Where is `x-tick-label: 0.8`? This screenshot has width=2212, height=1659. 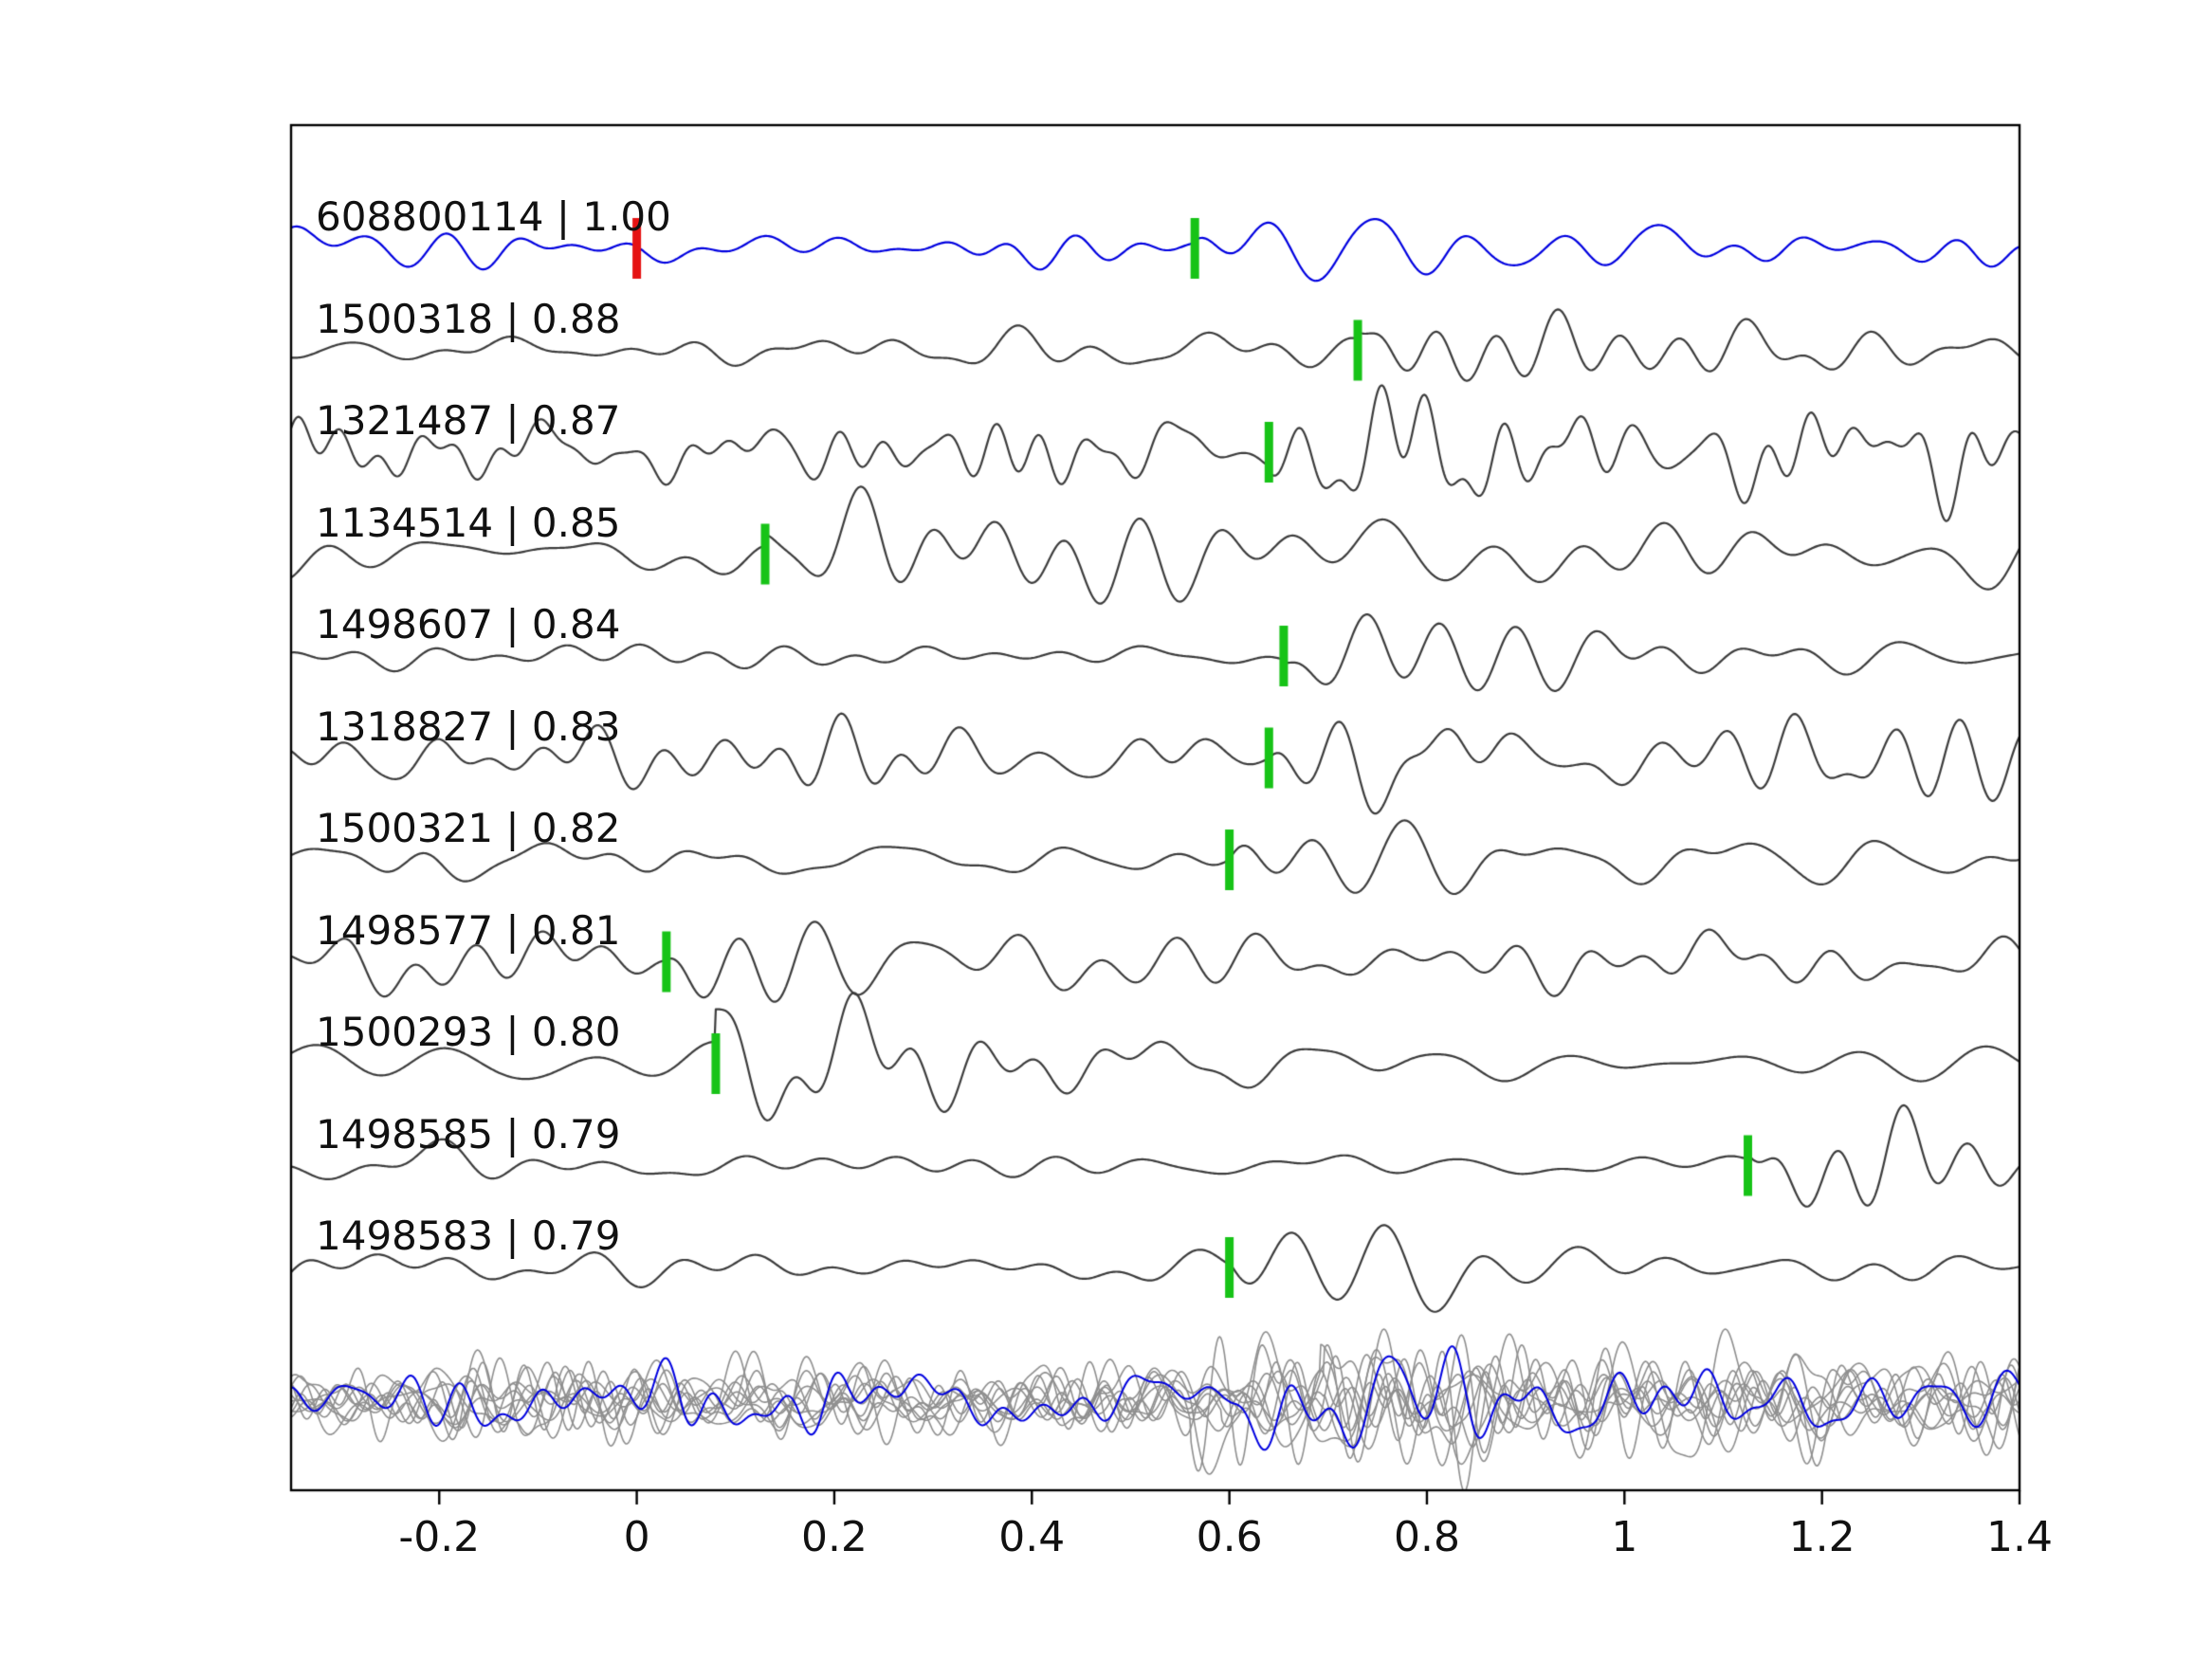 x-tick-label: 0.8 is located at coordinates (1426, 1537).